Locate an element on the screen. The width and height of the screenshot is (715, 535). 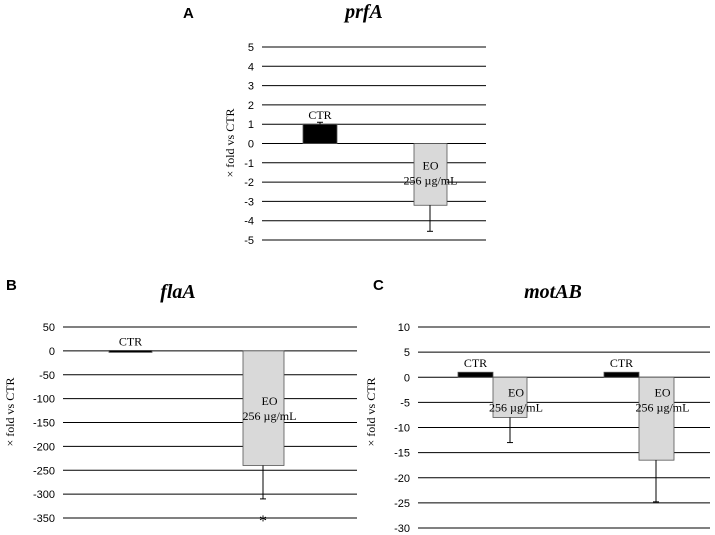
y-tick-label: -1 is located at coordinates (249, 164).